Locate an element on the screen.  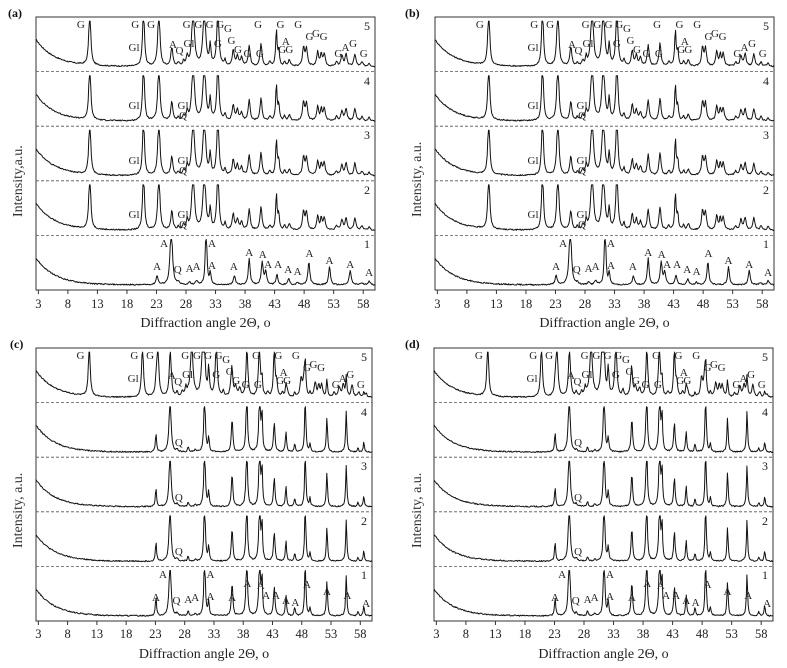
curve-number-4: 4 is located at coordinates (367, 80).